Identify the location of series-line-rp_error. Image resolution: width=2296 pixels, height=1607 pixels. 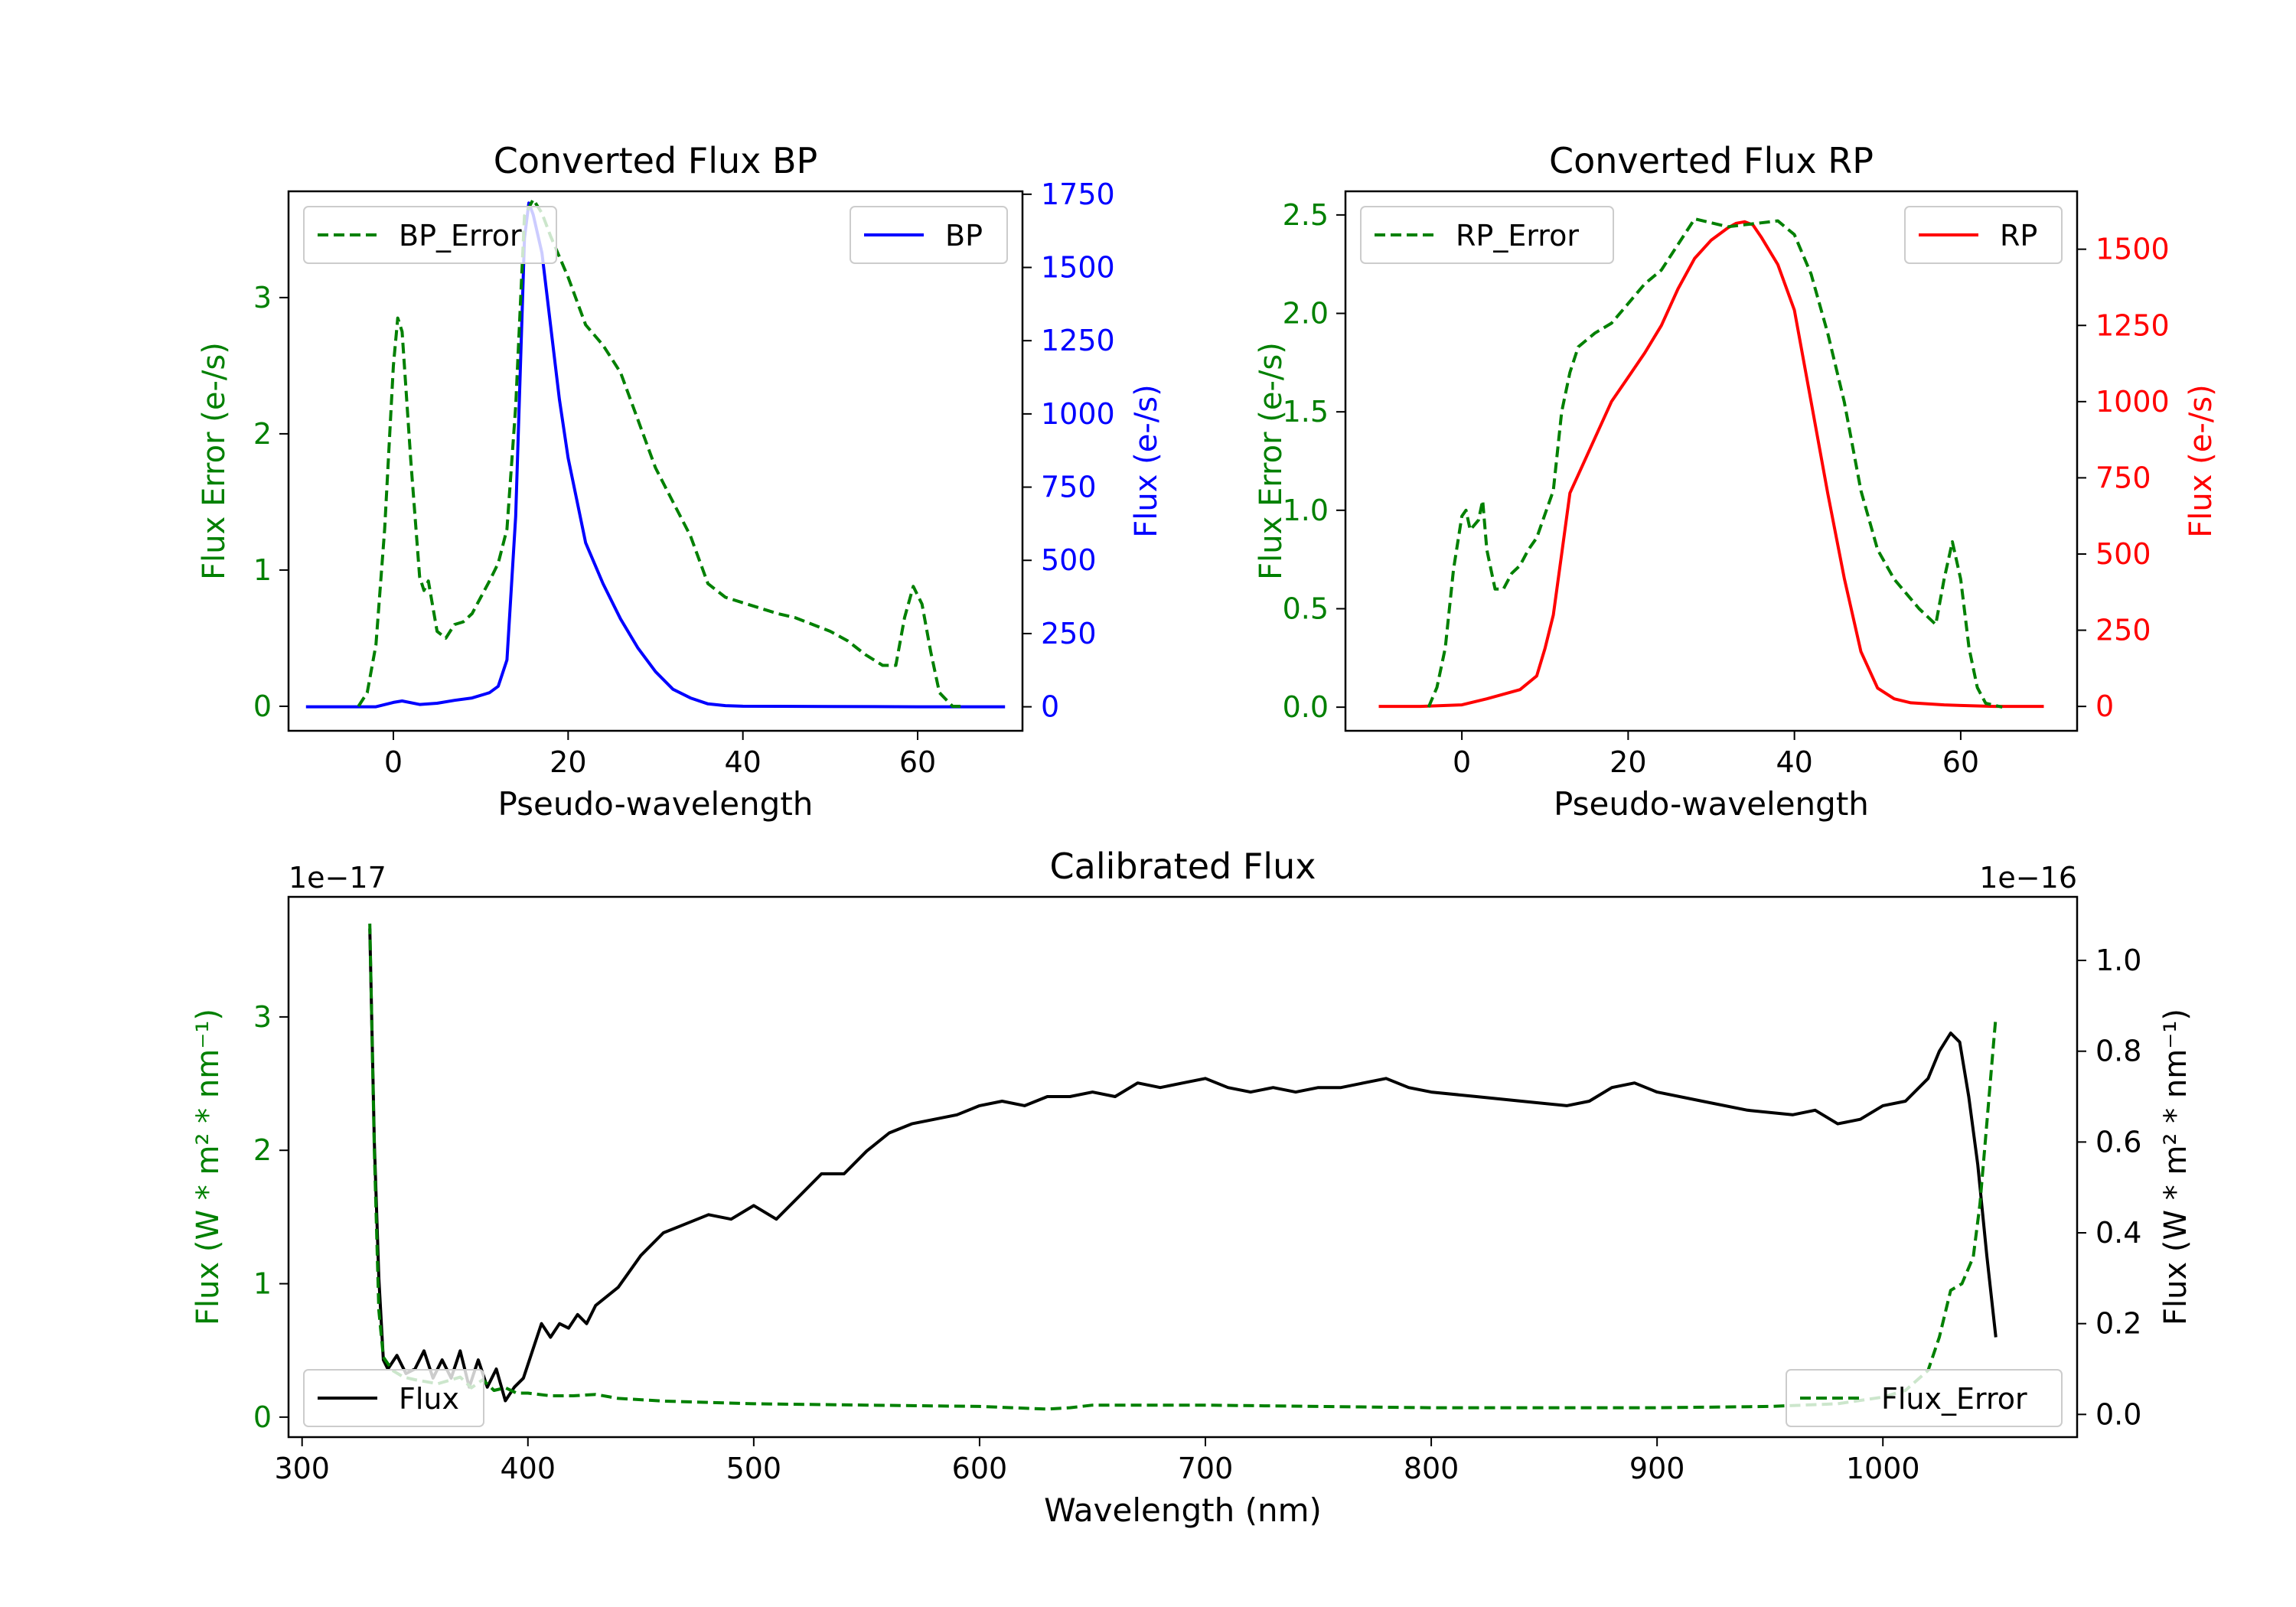
(1715, 463).